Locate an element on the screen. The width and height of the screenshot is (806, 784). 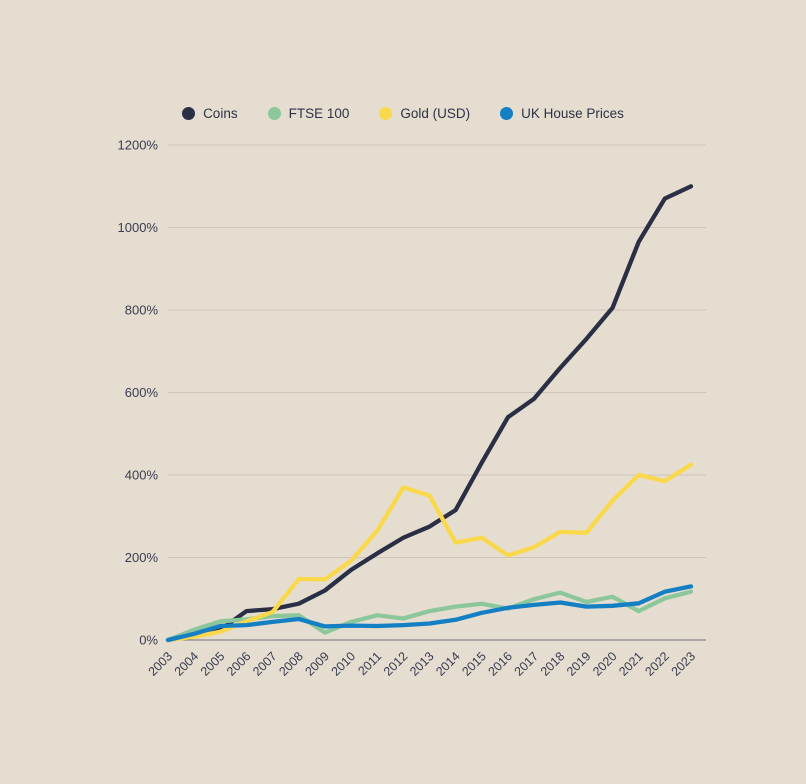
x-axis-label: 2004 is located at coordinates (187, 664).